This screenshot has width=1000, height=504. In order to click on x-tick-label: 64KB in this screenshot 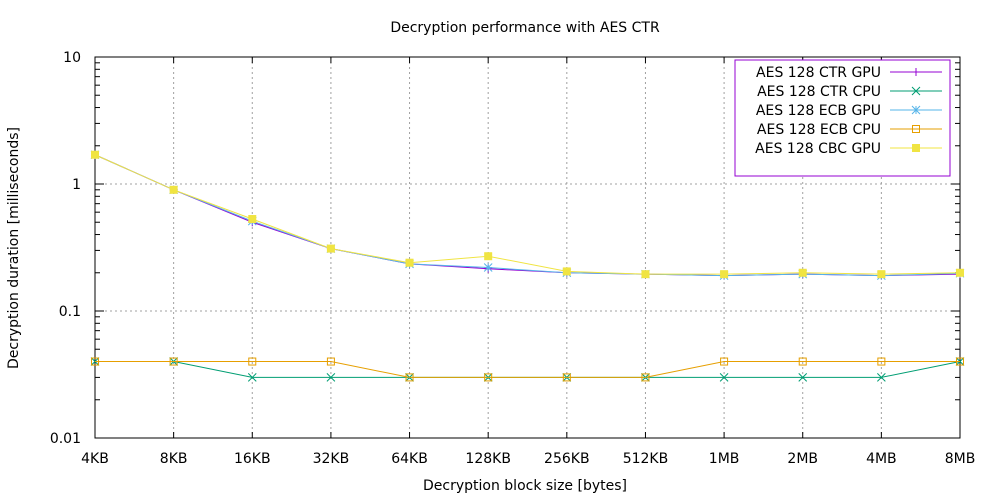, I will do `click(409, 459)`.